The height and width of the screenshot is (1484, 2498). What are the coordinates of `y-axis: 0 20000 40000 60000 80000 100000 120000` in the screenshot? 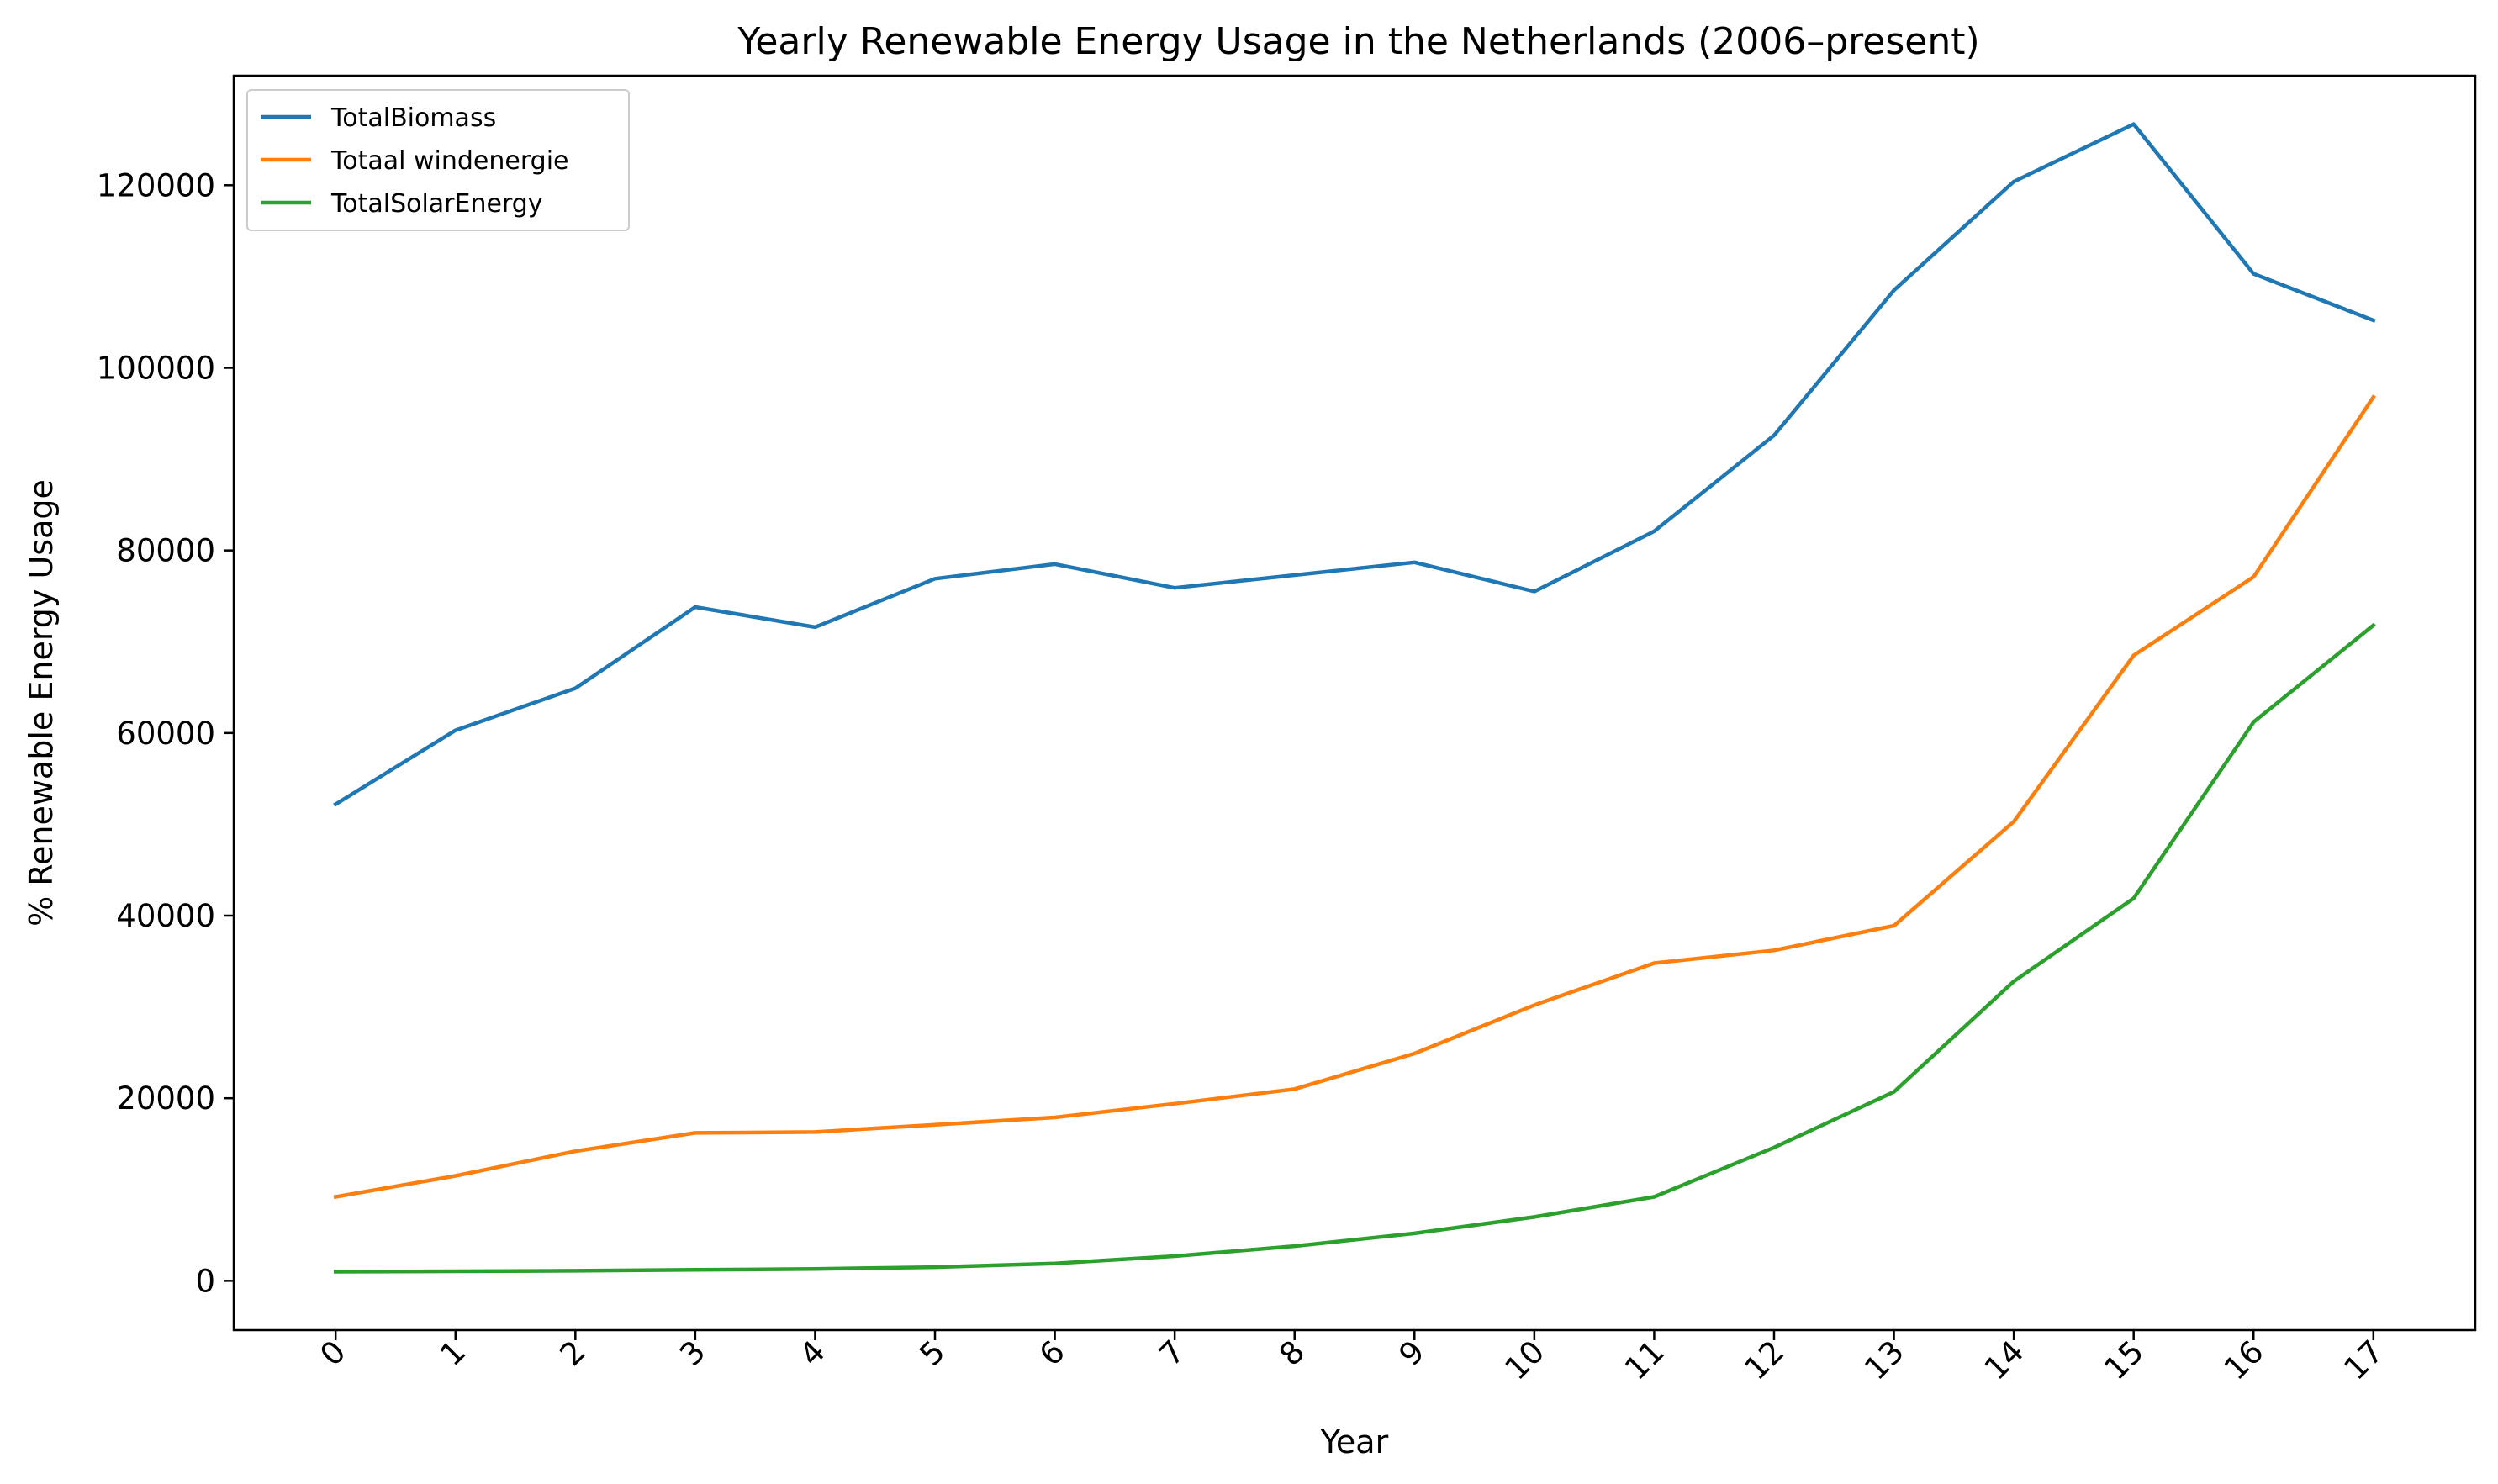 It's located at (165, 733).